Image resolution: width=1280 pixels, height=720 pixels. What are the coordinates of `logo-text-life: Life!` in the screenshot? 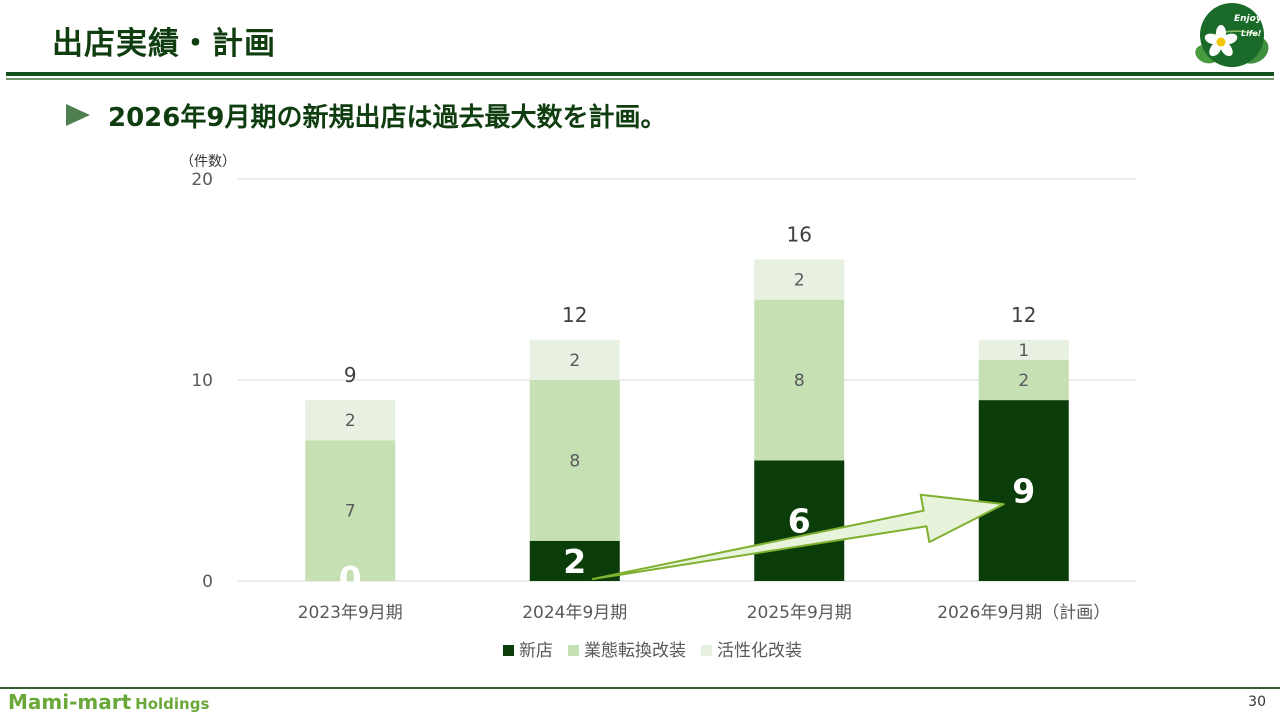 It's located at (1251, 33).